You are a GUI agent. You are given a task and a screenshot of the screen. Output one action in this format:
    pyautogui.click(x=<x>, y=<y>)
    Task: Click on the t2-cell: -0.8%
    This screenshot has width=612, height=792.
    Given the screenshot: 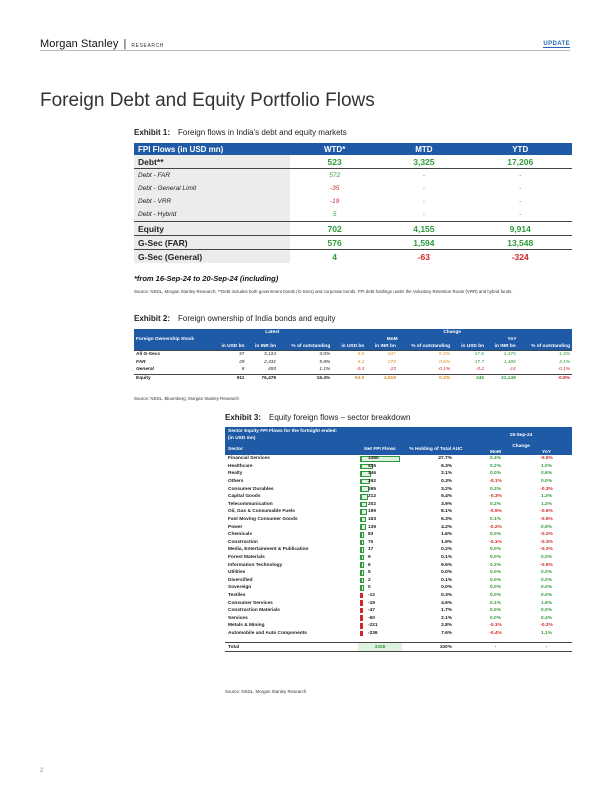 What is the action you would take?
    pyautogui.click(x=544, y=377)
    